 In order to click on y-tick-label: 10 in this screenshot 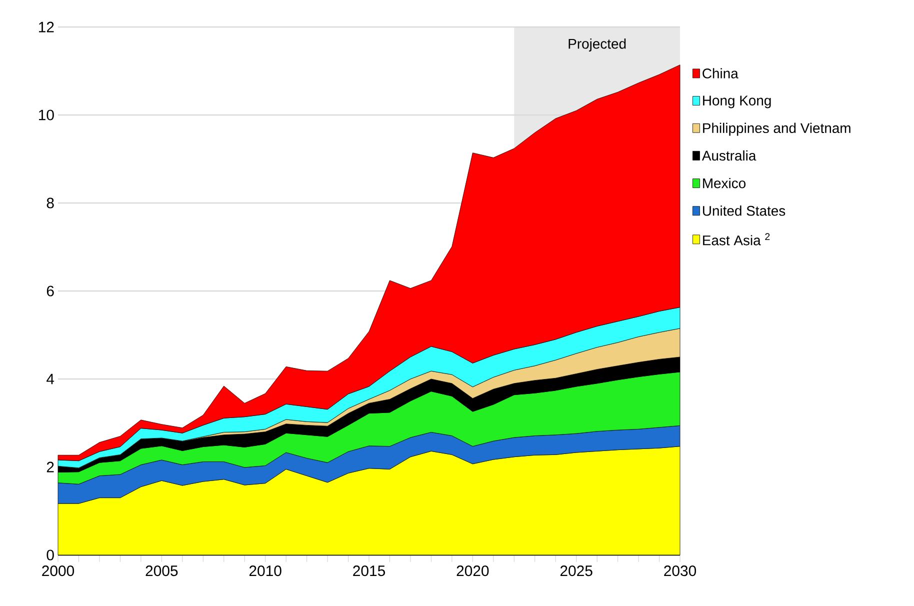, I will do `click(46, 115)`.